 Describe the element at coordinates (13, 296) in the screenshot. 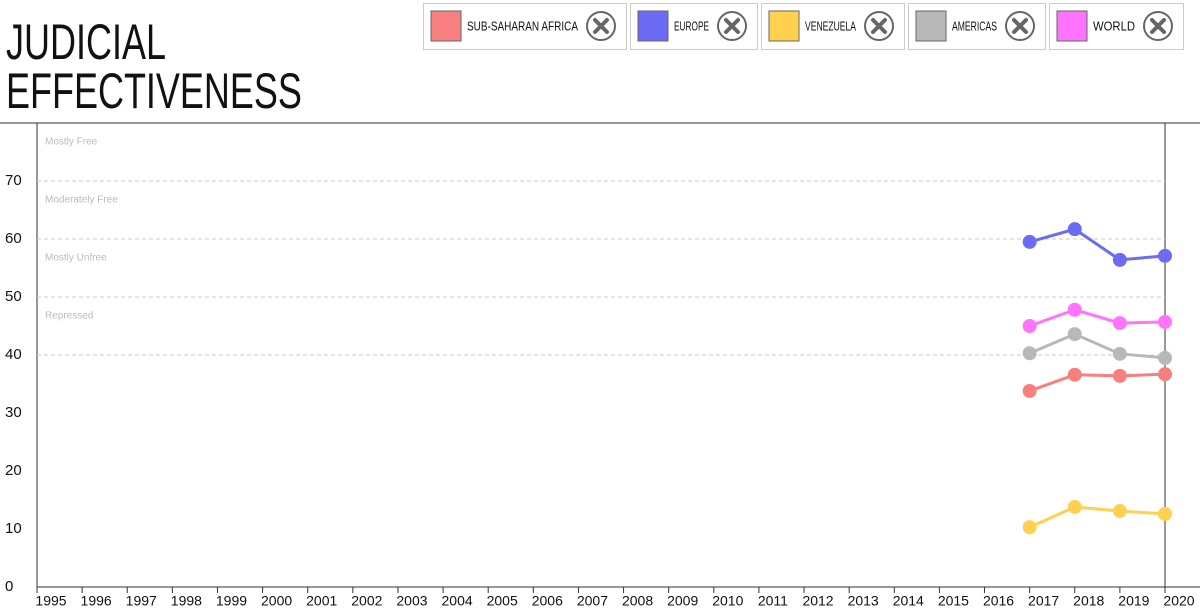

I see `y-tick-label: 50` at that location.